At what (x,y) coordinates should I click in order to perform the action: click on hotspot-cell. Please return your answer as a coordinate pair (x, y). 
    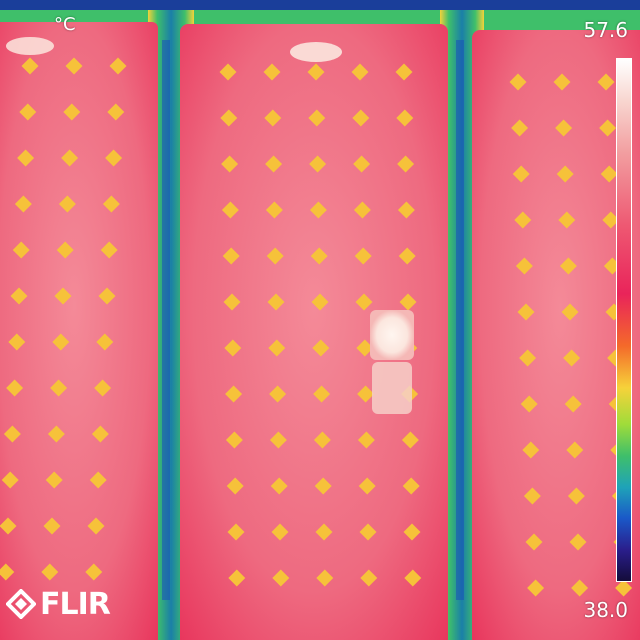
    Looking at the image, I should click on (392, 335).